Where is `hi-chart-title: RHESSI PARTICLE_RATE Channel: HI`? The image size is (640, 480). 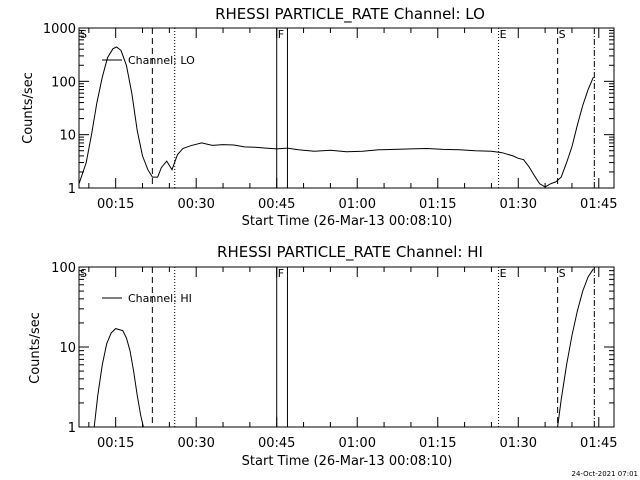 hi-chart-title: RHESSI PARTICLE_RATE Channel: HI is located at coordinates (350, 252).